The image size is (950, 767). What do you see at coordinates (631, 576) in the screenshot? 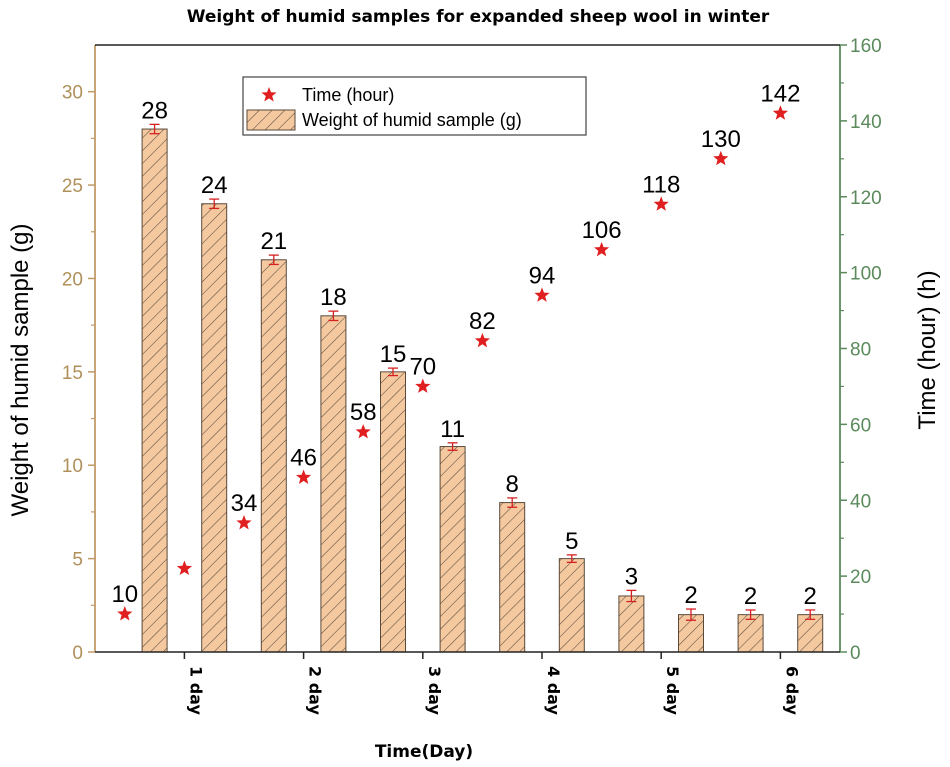
I see `bar-value-label-9: 3` at bounding box center [631, 576].